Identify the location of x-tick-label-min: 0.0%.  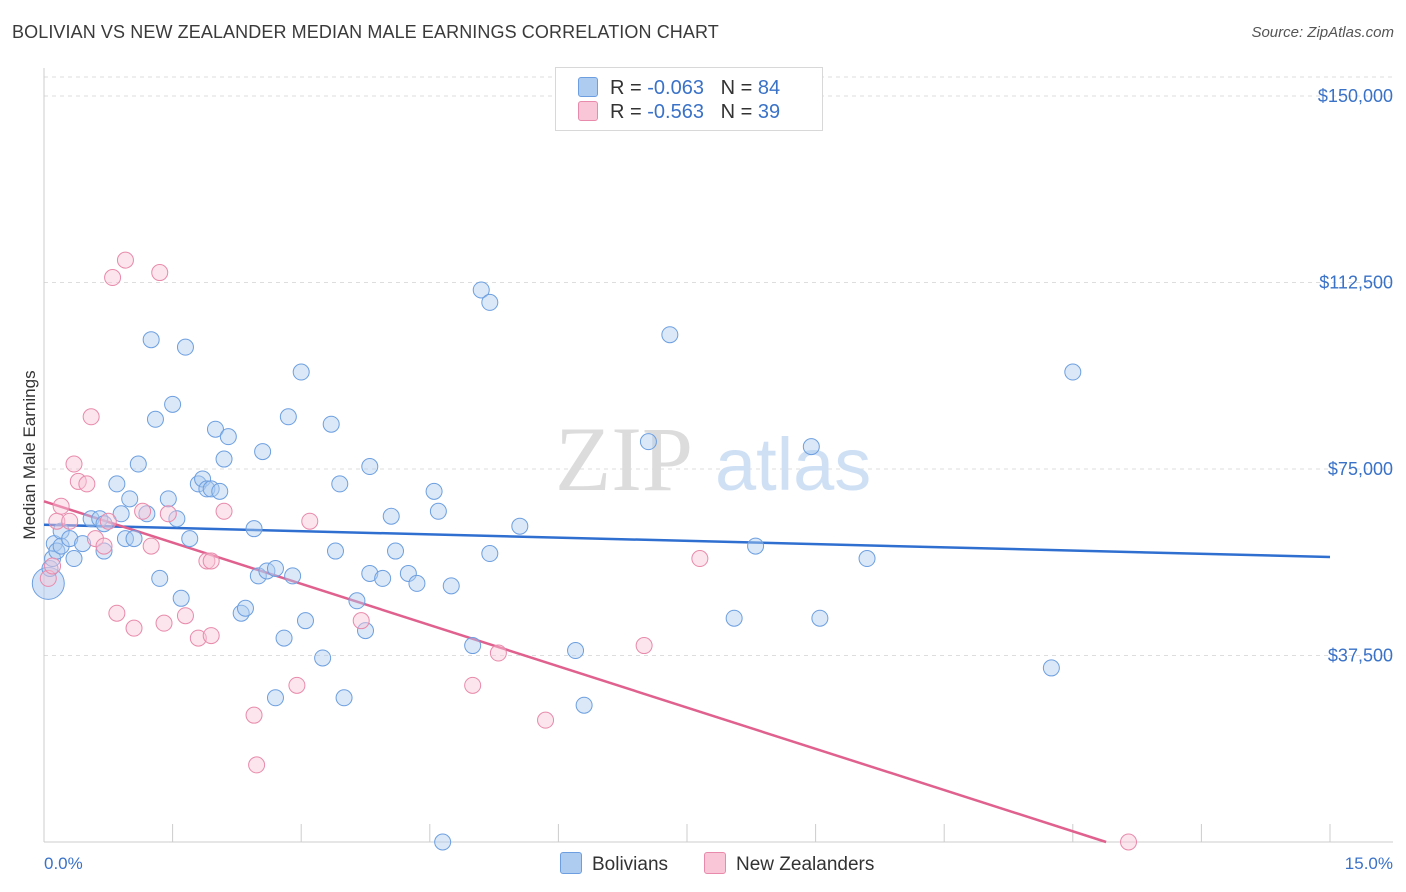
(63, 863).